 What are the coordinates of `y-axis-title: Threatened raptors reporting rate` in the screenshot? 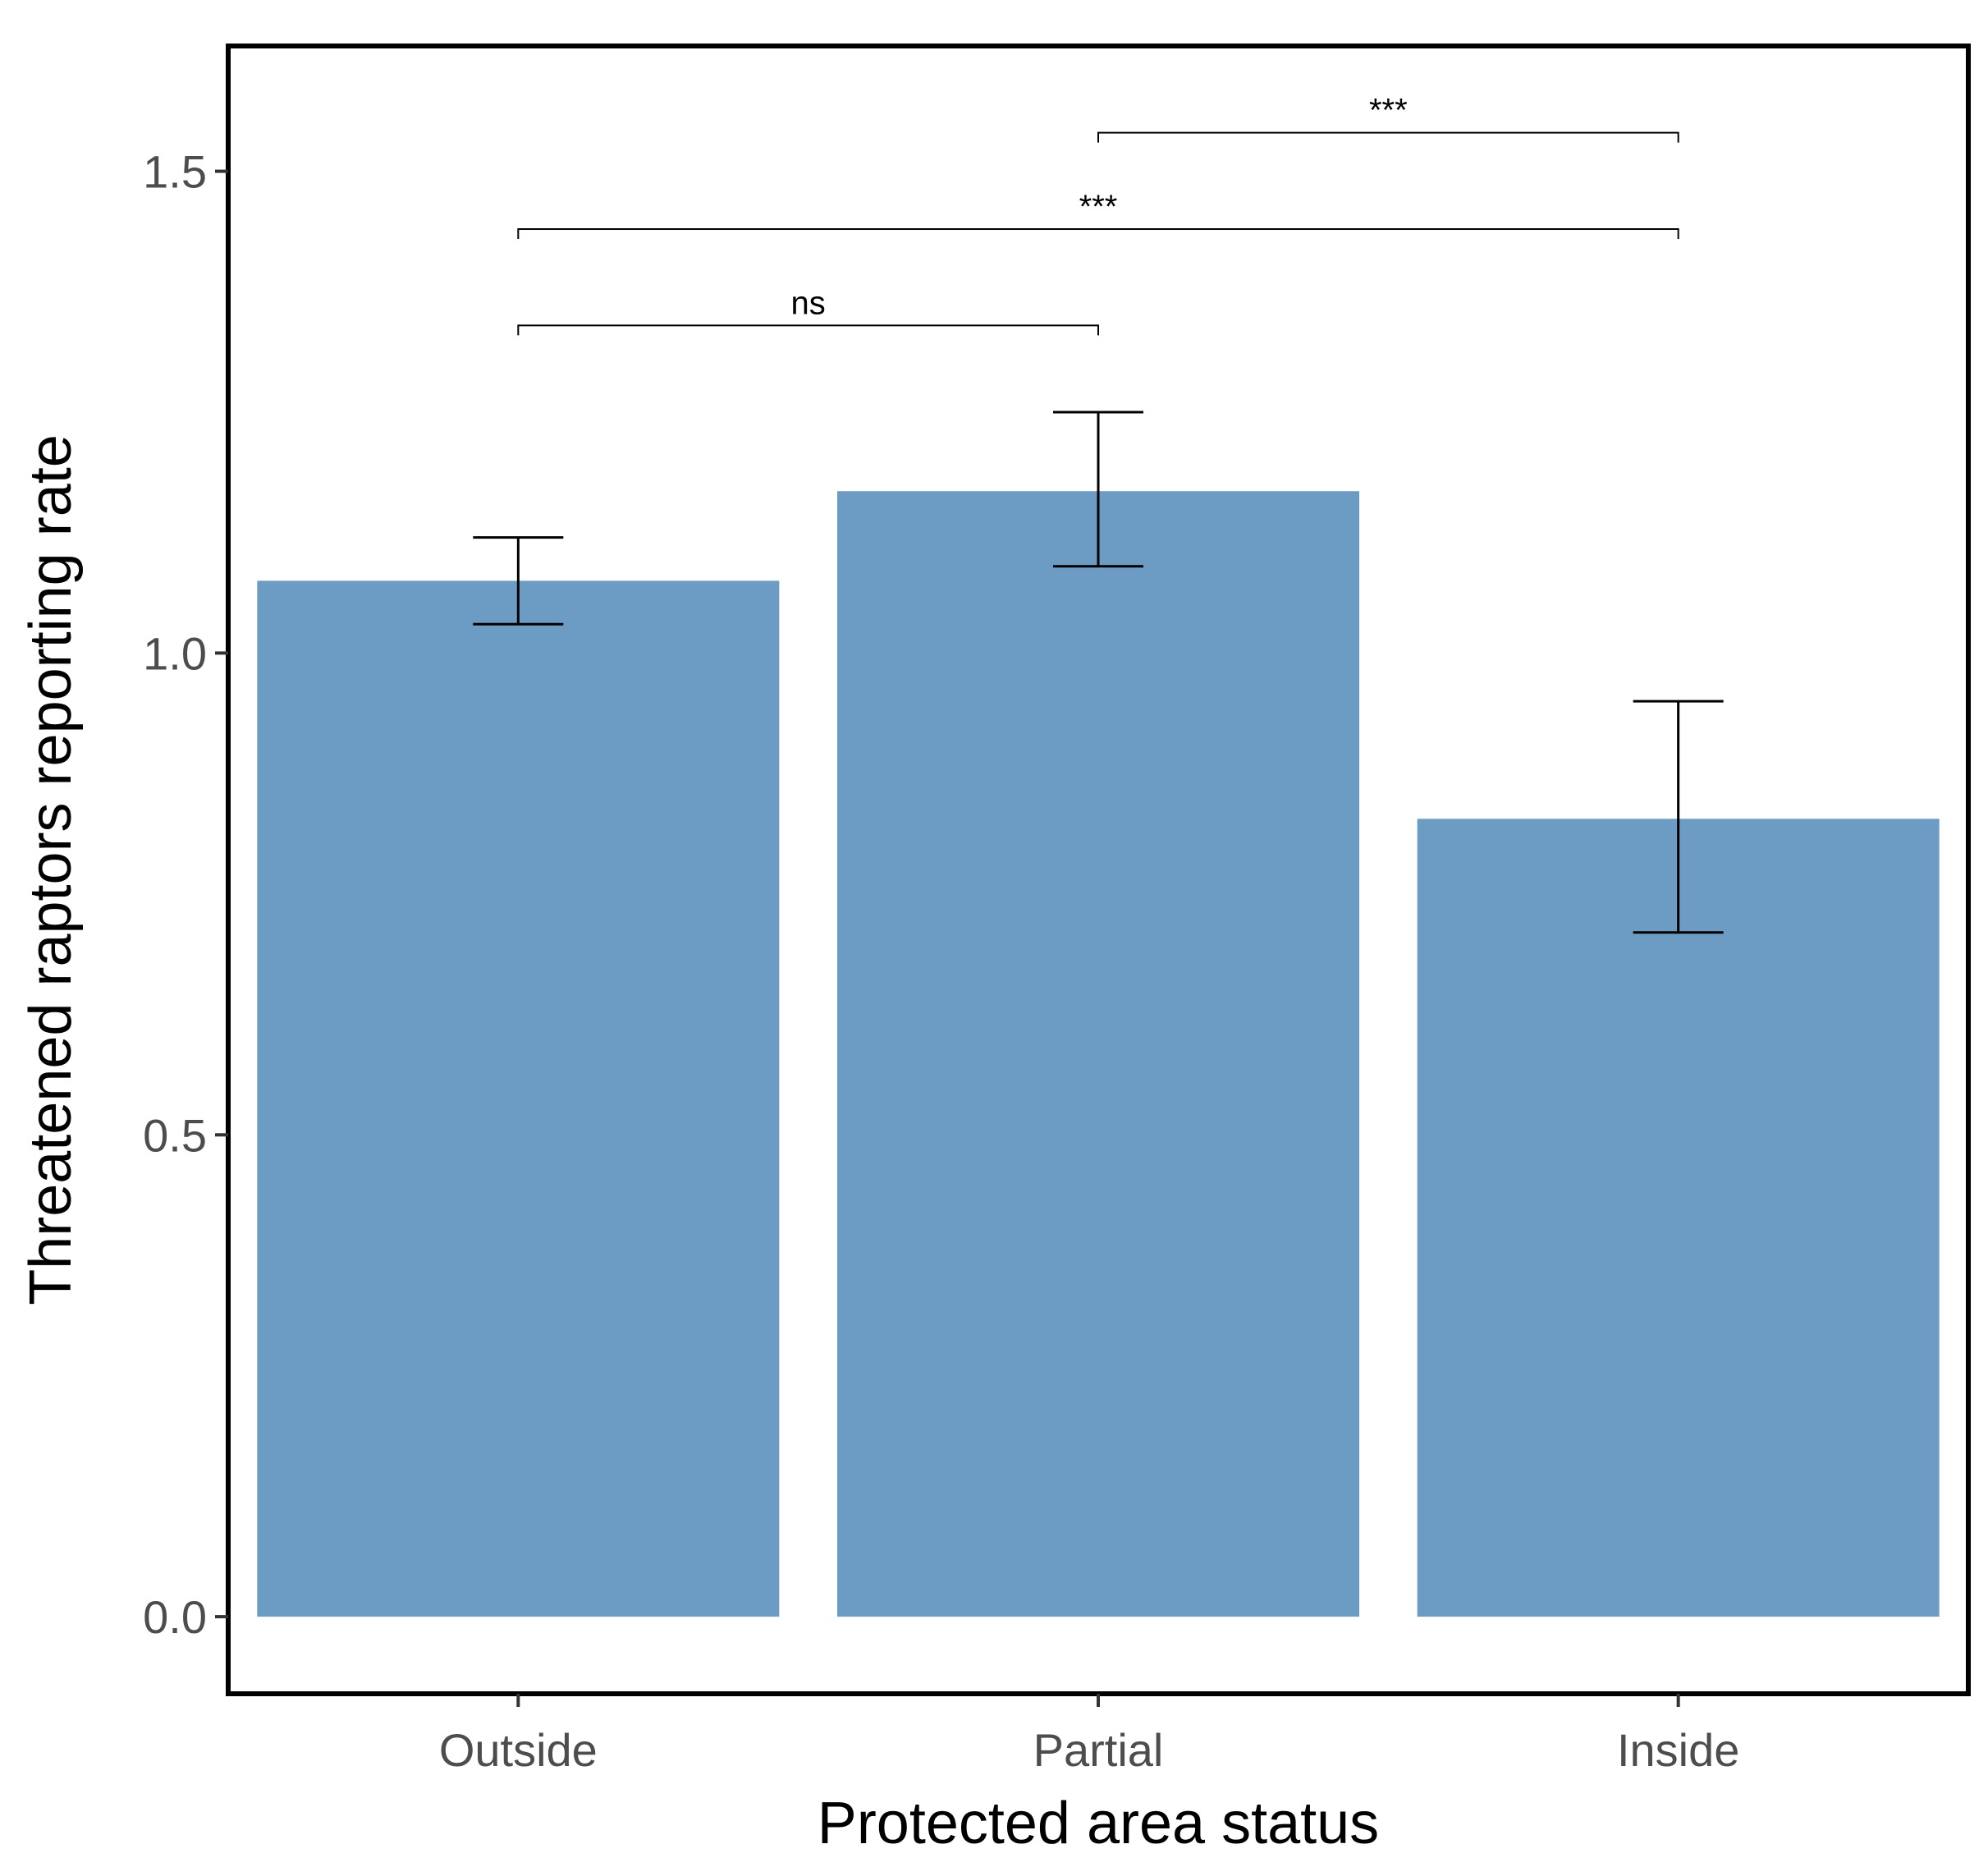 It's located at (51, 870).